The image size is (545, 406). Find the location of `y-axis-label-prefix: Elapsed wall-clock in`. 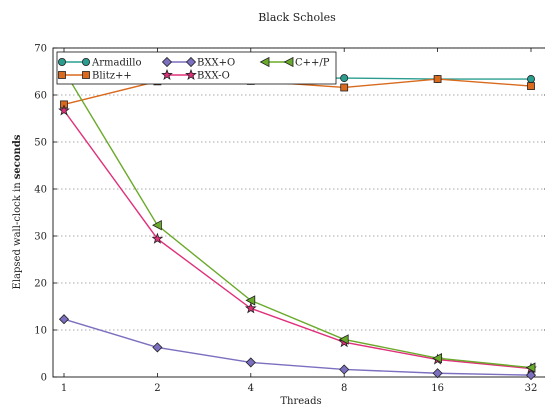

y-axis-label-prefix: Elapsed wall-clock in is located at coordinates (17, 234).